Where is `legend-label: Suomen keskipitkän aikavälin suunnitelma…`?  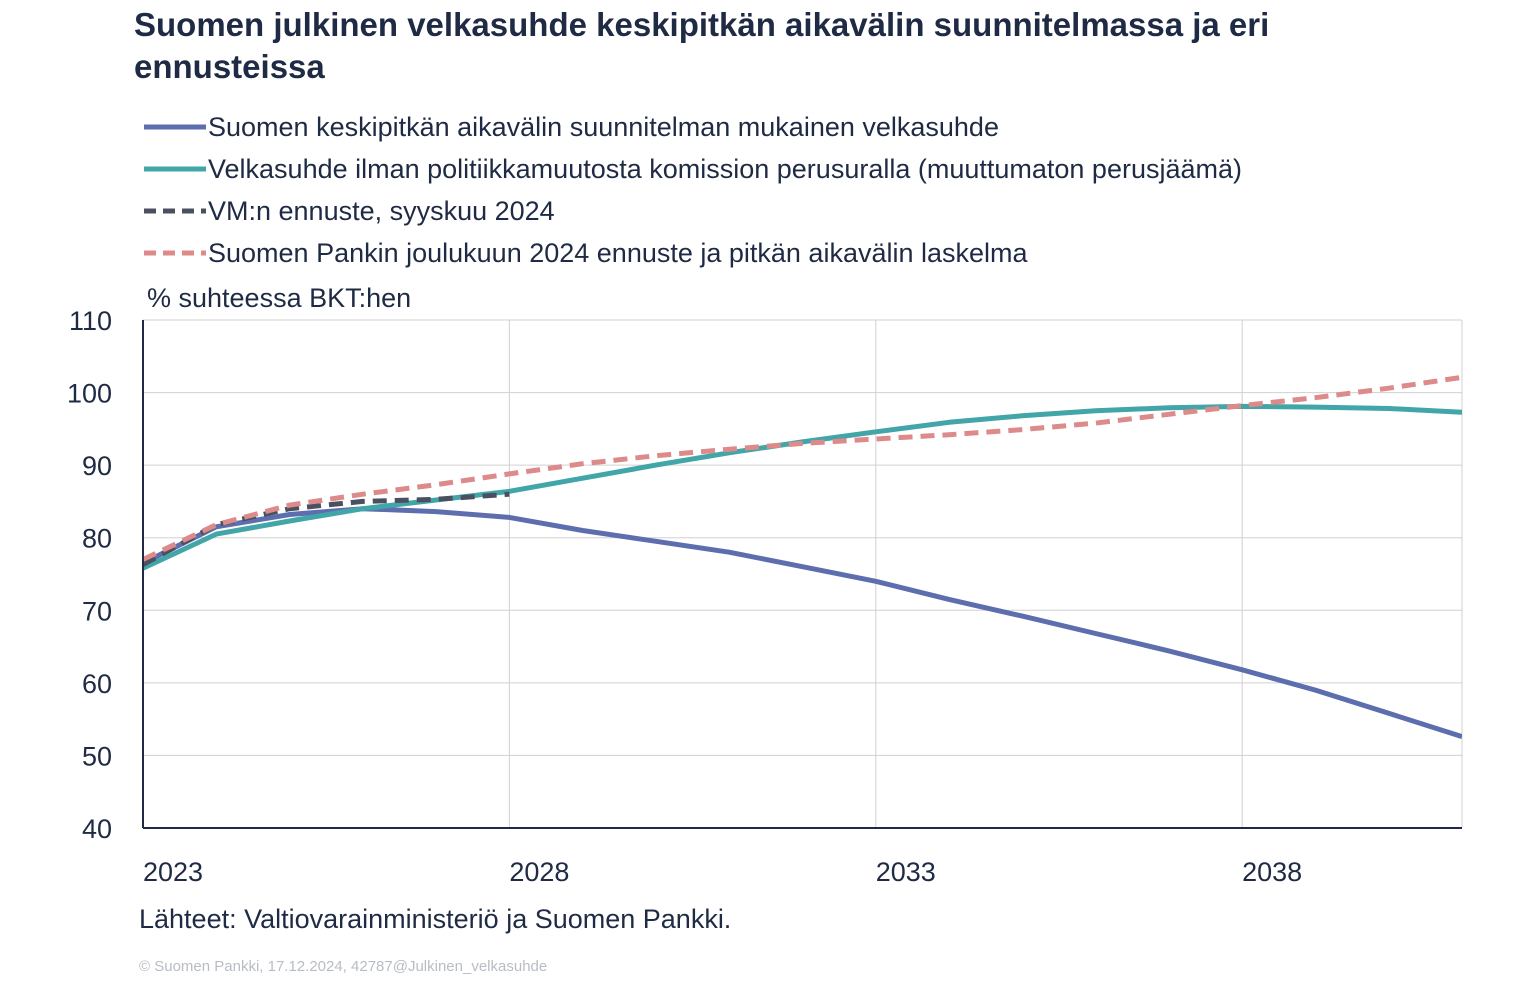 legend-label: Suomen keskipitkän aikavälin suunnitelma… is located at coordinates (603, 126).